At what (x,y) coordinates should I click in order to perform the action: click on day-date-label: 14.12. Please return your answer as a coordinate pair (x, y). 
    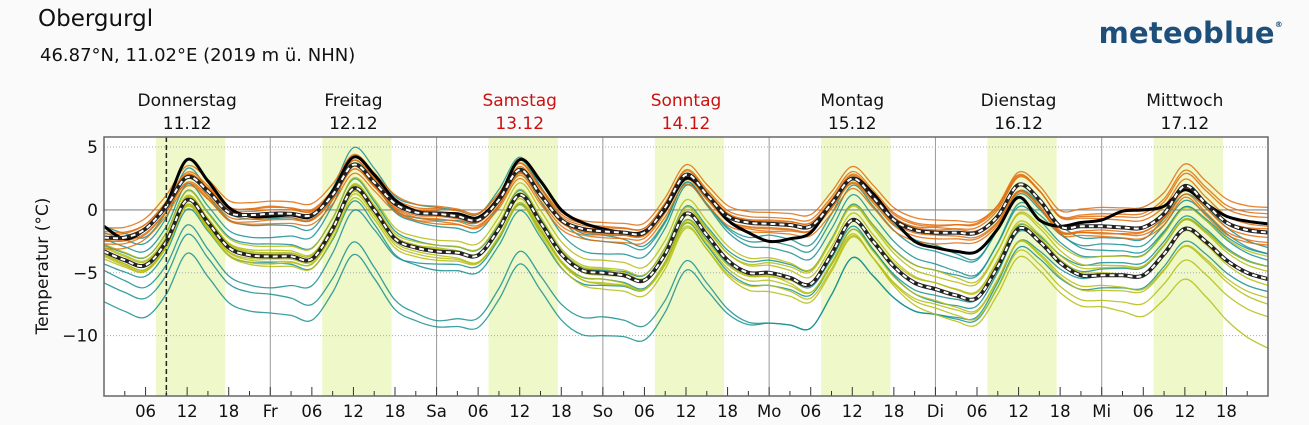
    Looking at the image, I should click on (686, 124).